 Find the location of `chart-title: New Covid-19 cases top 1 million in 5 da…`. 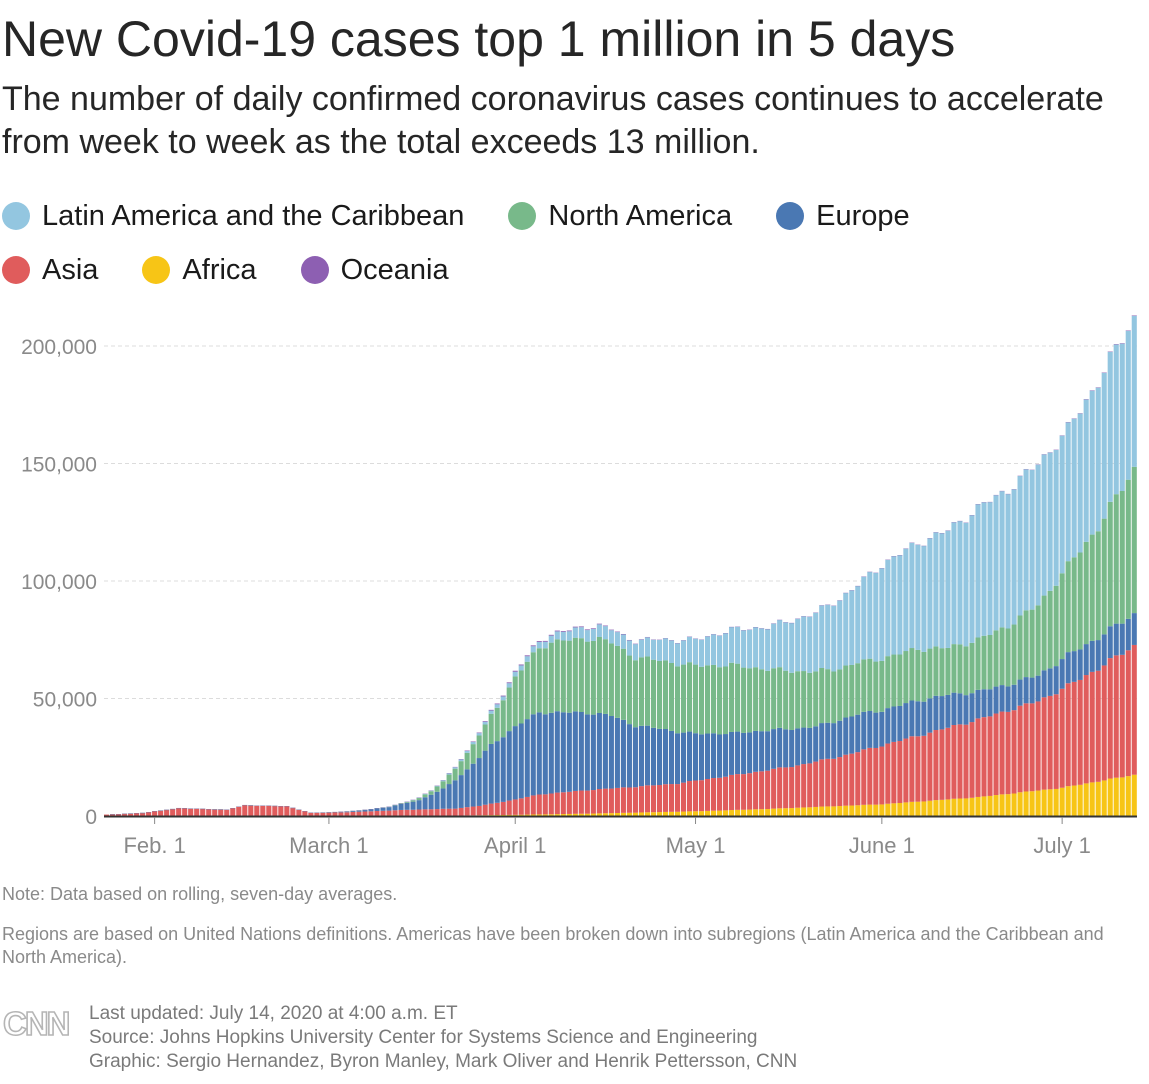

chart-title: New Covid-19 cases top 1 million in 5 da… is located at coordinates (479, 39).